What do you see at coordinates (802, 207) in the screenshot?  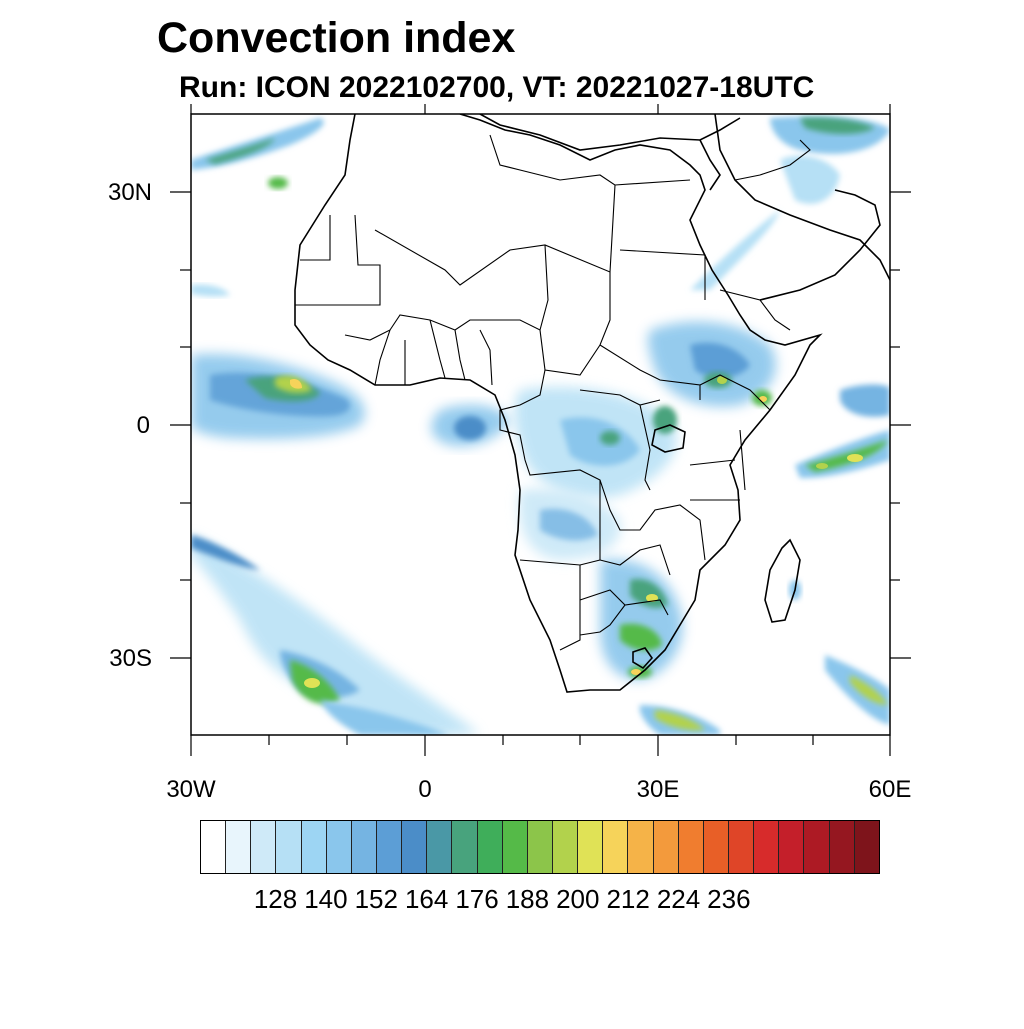 I see `arabia-coastline` at bounding box center [802, 207].